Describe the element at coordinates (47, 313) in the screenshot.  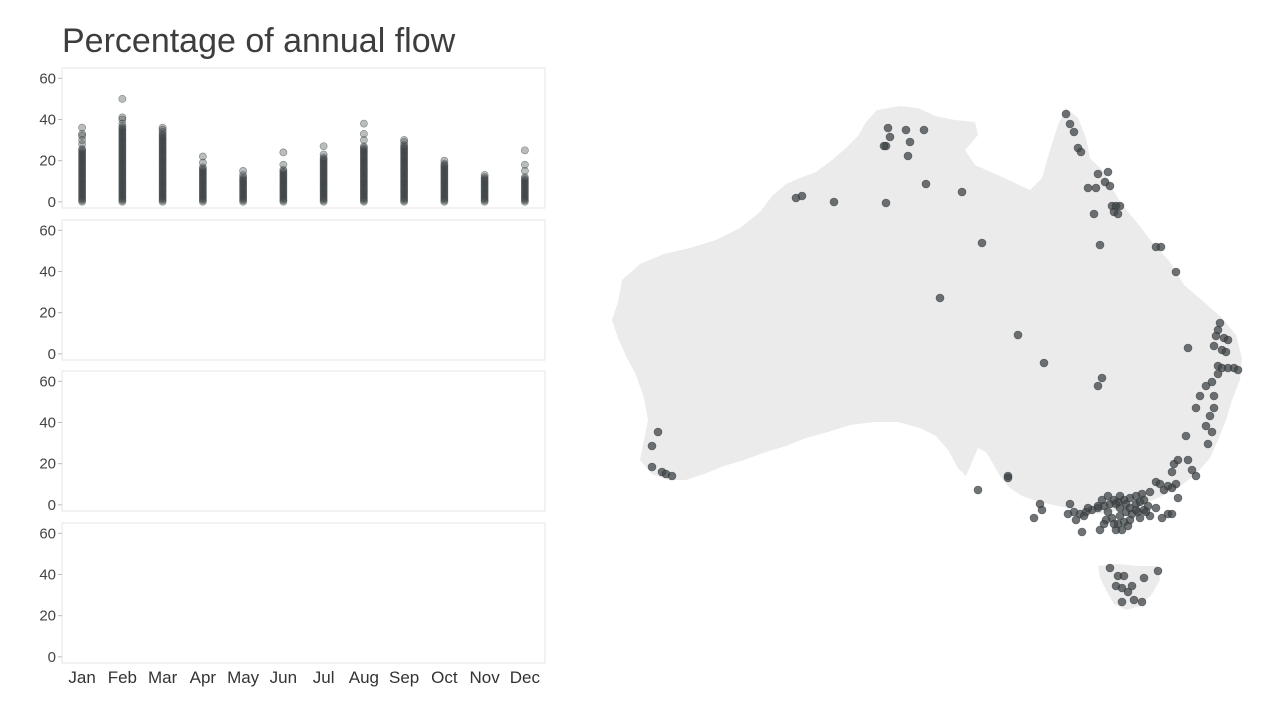
I see `y-tick-label: 20` at that location.